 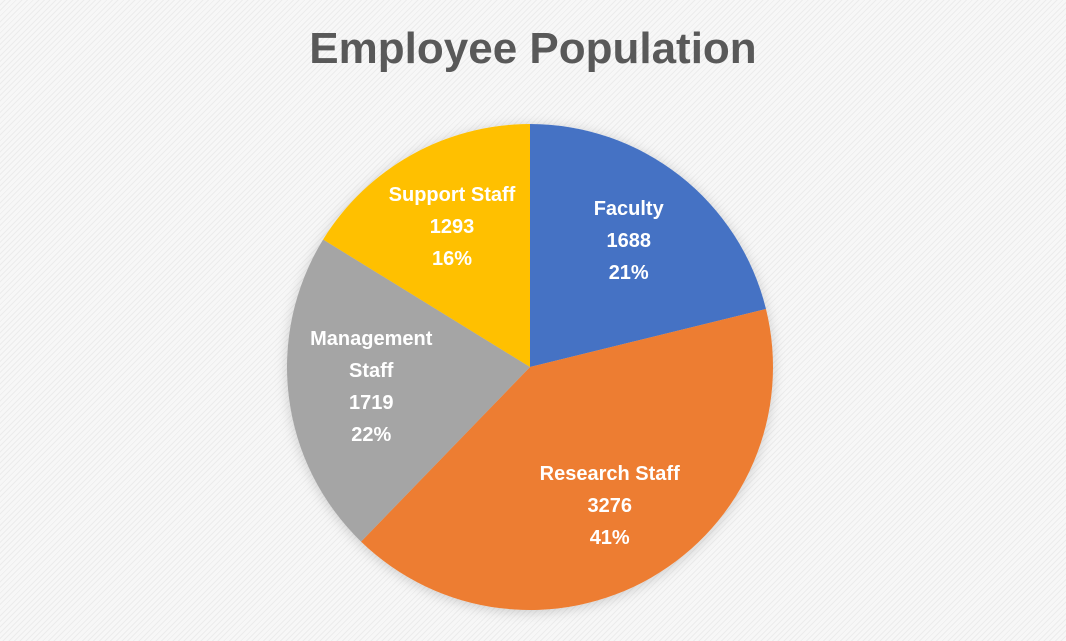 I want to click on label-value: 3276, so click(x=609, y=505).